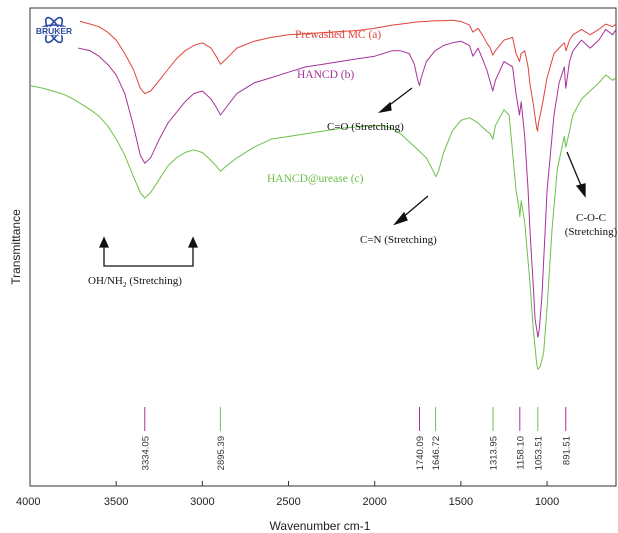  Describe the element at coordinates (16, 247) in the screenshot. I see `y-axis-label: Transmittance` at that location.